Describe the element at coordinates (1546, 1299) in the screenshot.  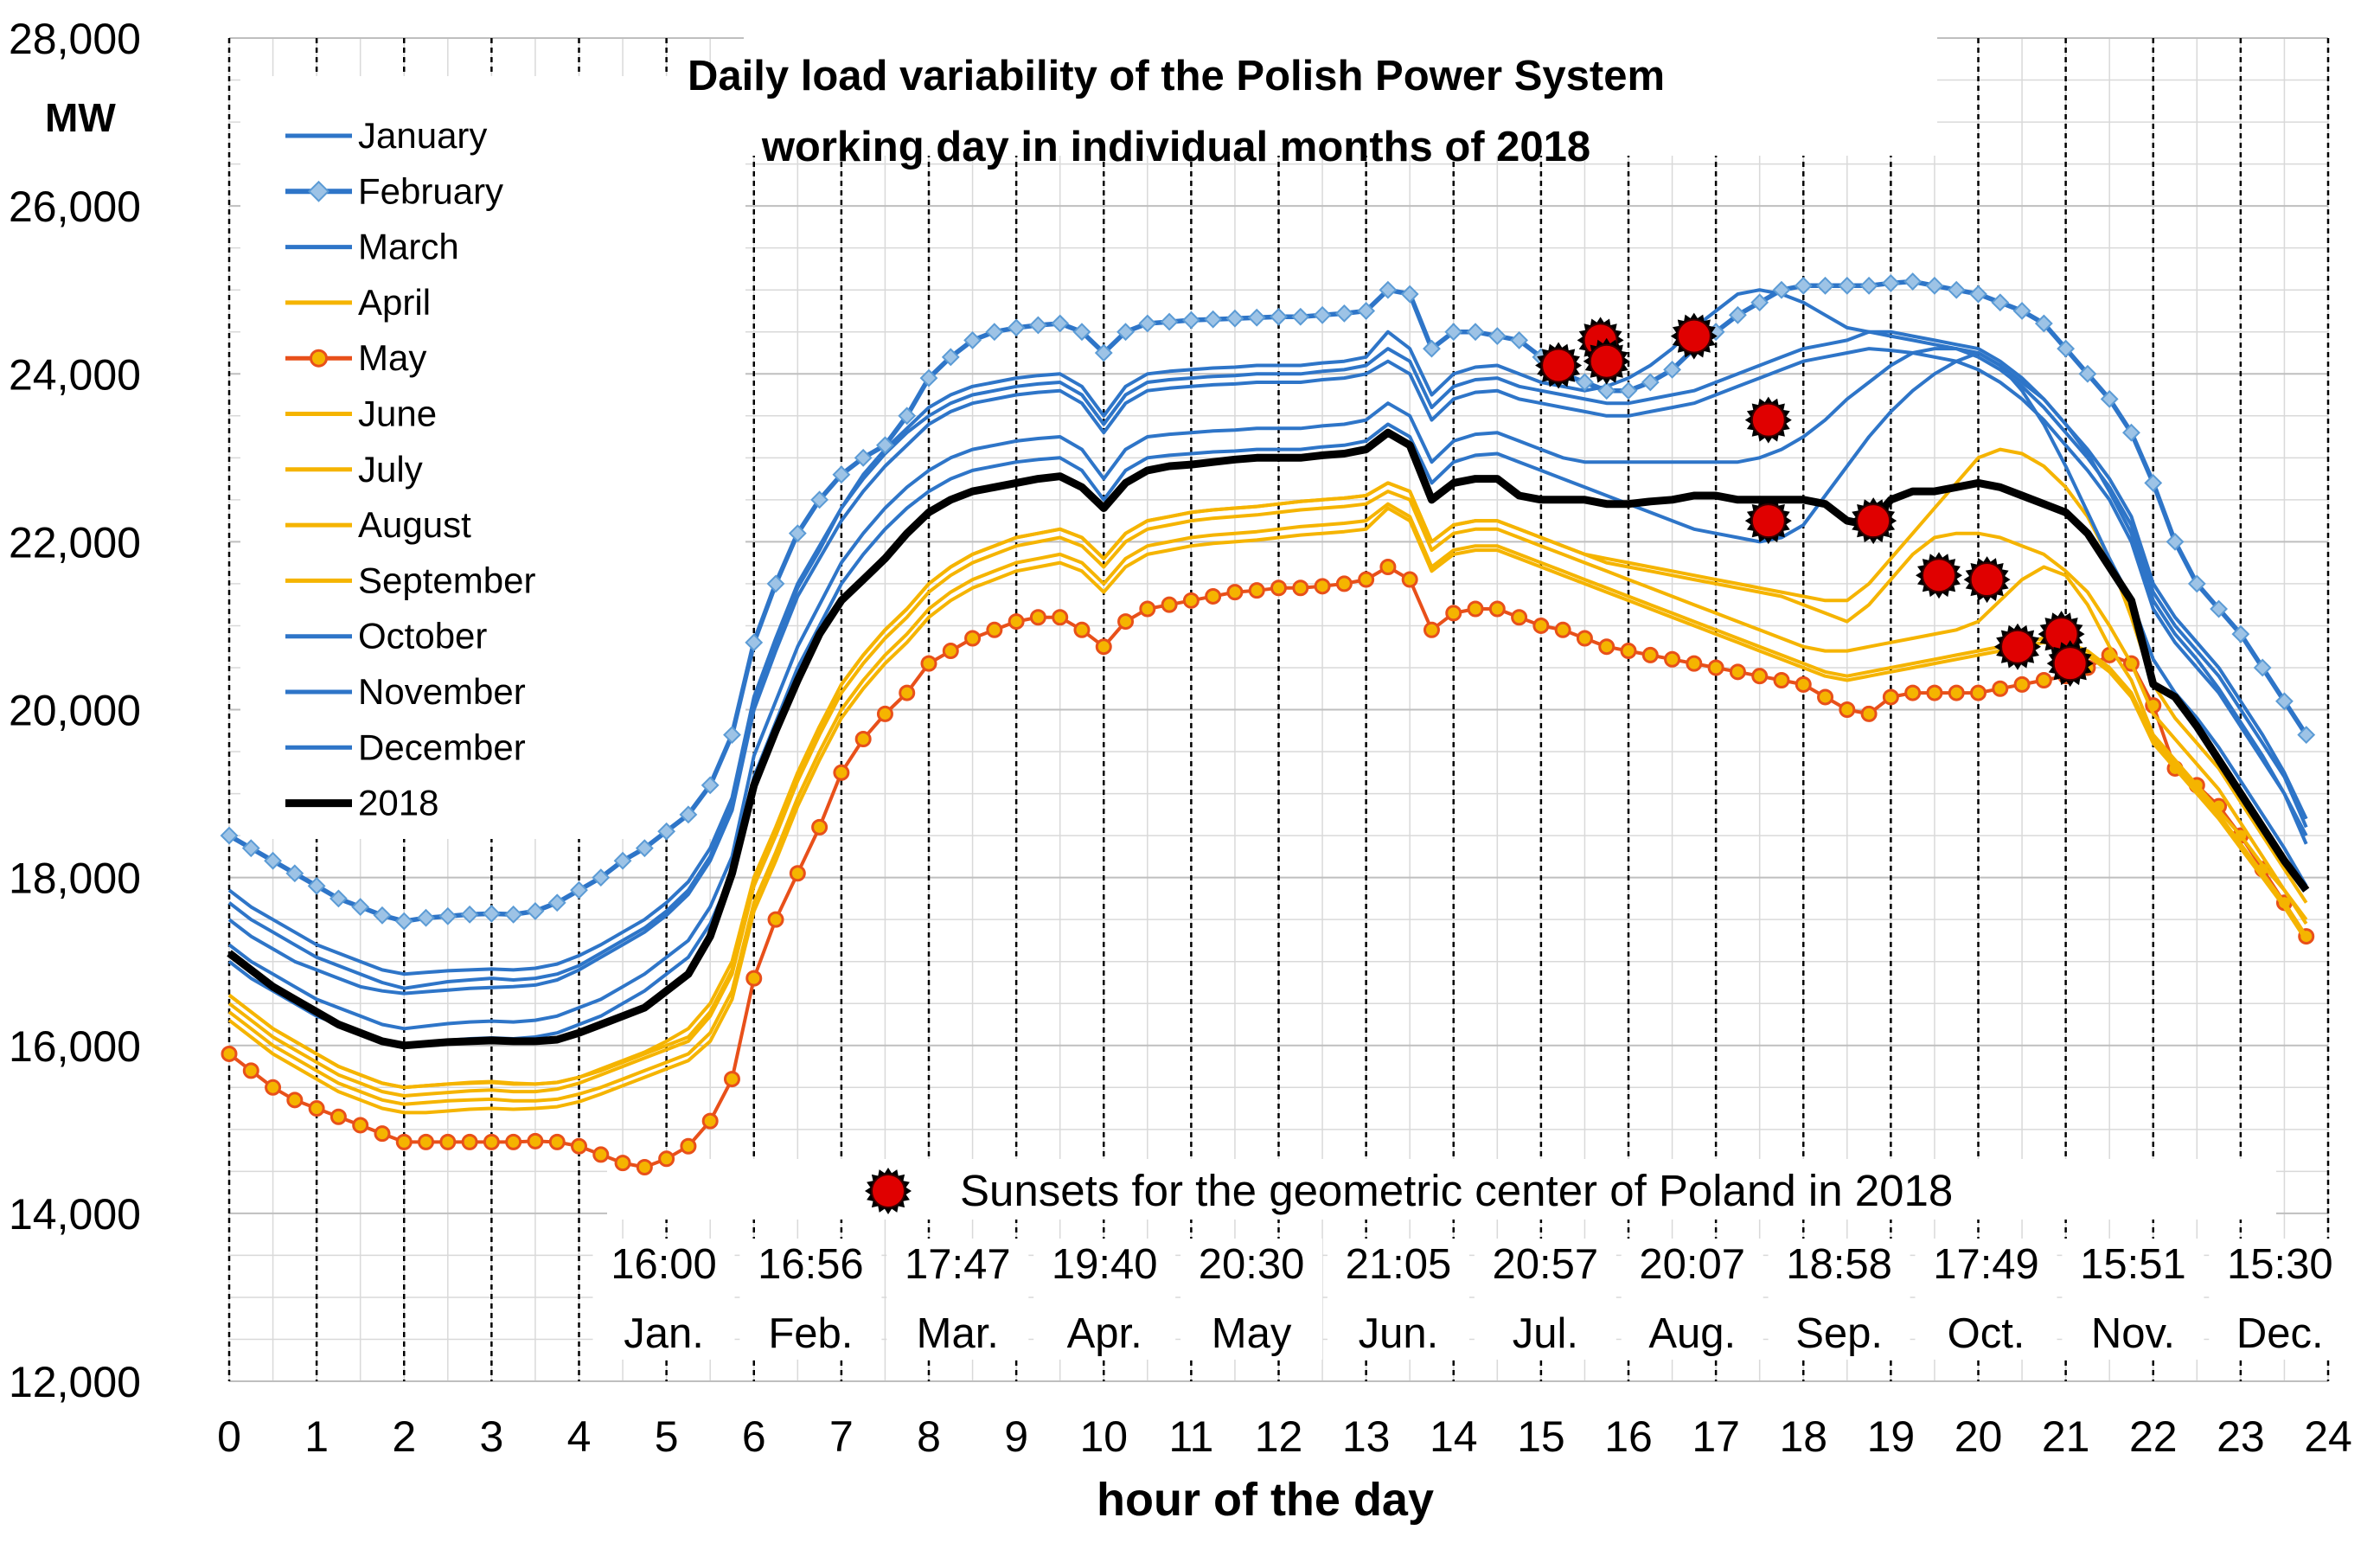
I see `month-label-jul: 20:57 Jul.` at that location.